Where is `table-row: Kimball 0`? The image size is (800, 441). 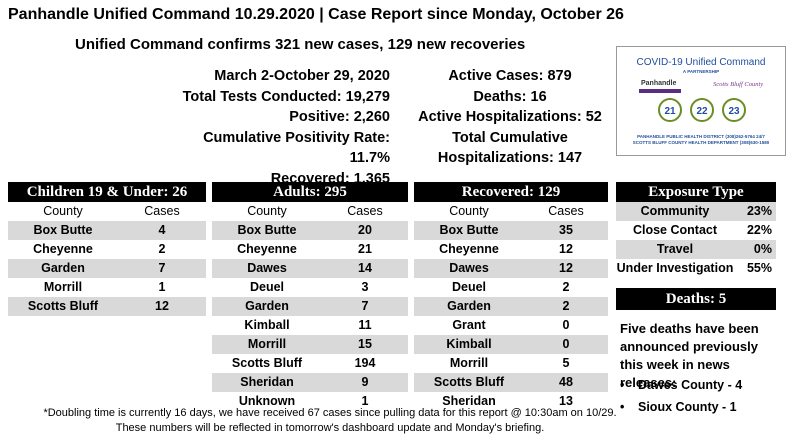
table-row: Kimball 0 is located at coordinates (511, 344).